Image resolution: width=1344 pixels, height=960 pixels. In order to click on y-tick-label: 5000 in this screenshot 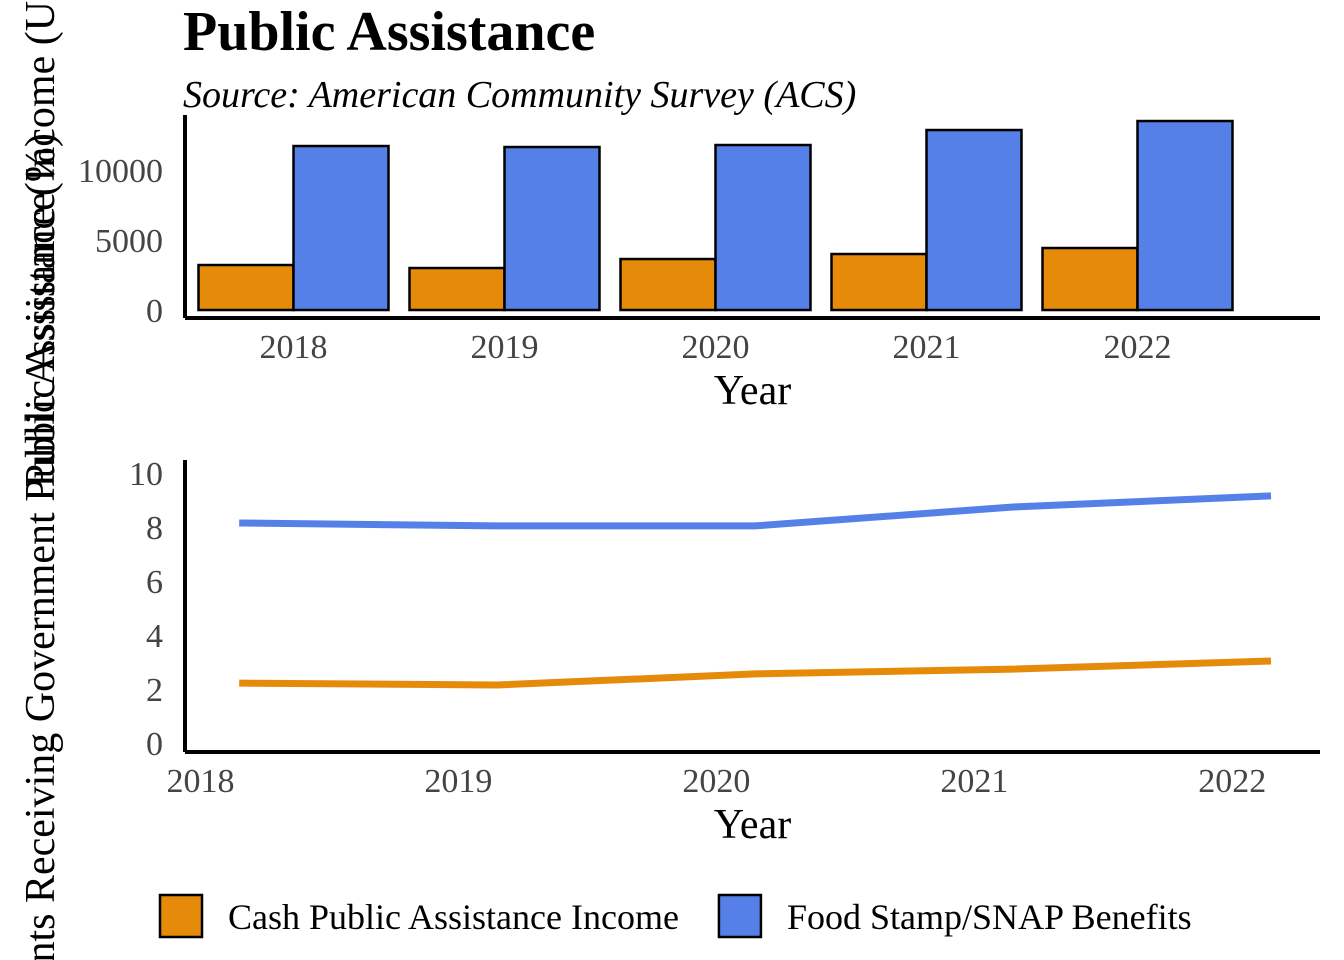, I will do `click(129, 241)`.